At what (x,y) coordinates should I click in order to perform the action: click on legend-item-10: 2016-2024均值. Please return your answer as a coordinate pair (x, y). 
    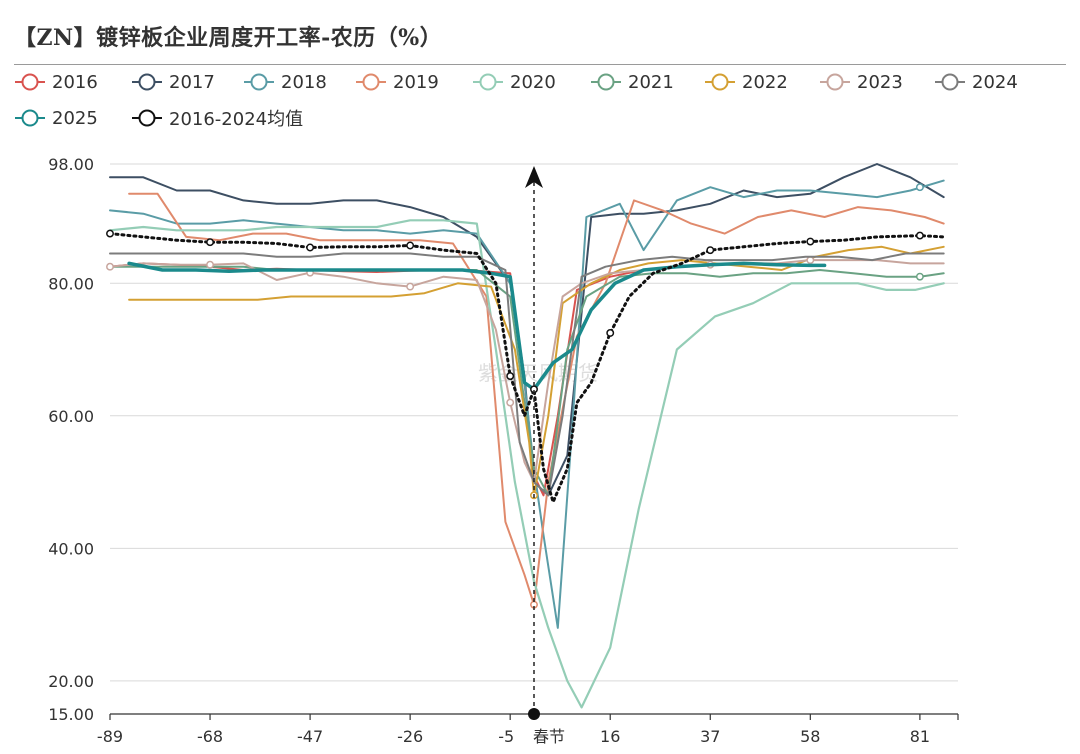
    Looking at the image, I should click on (217, 118).